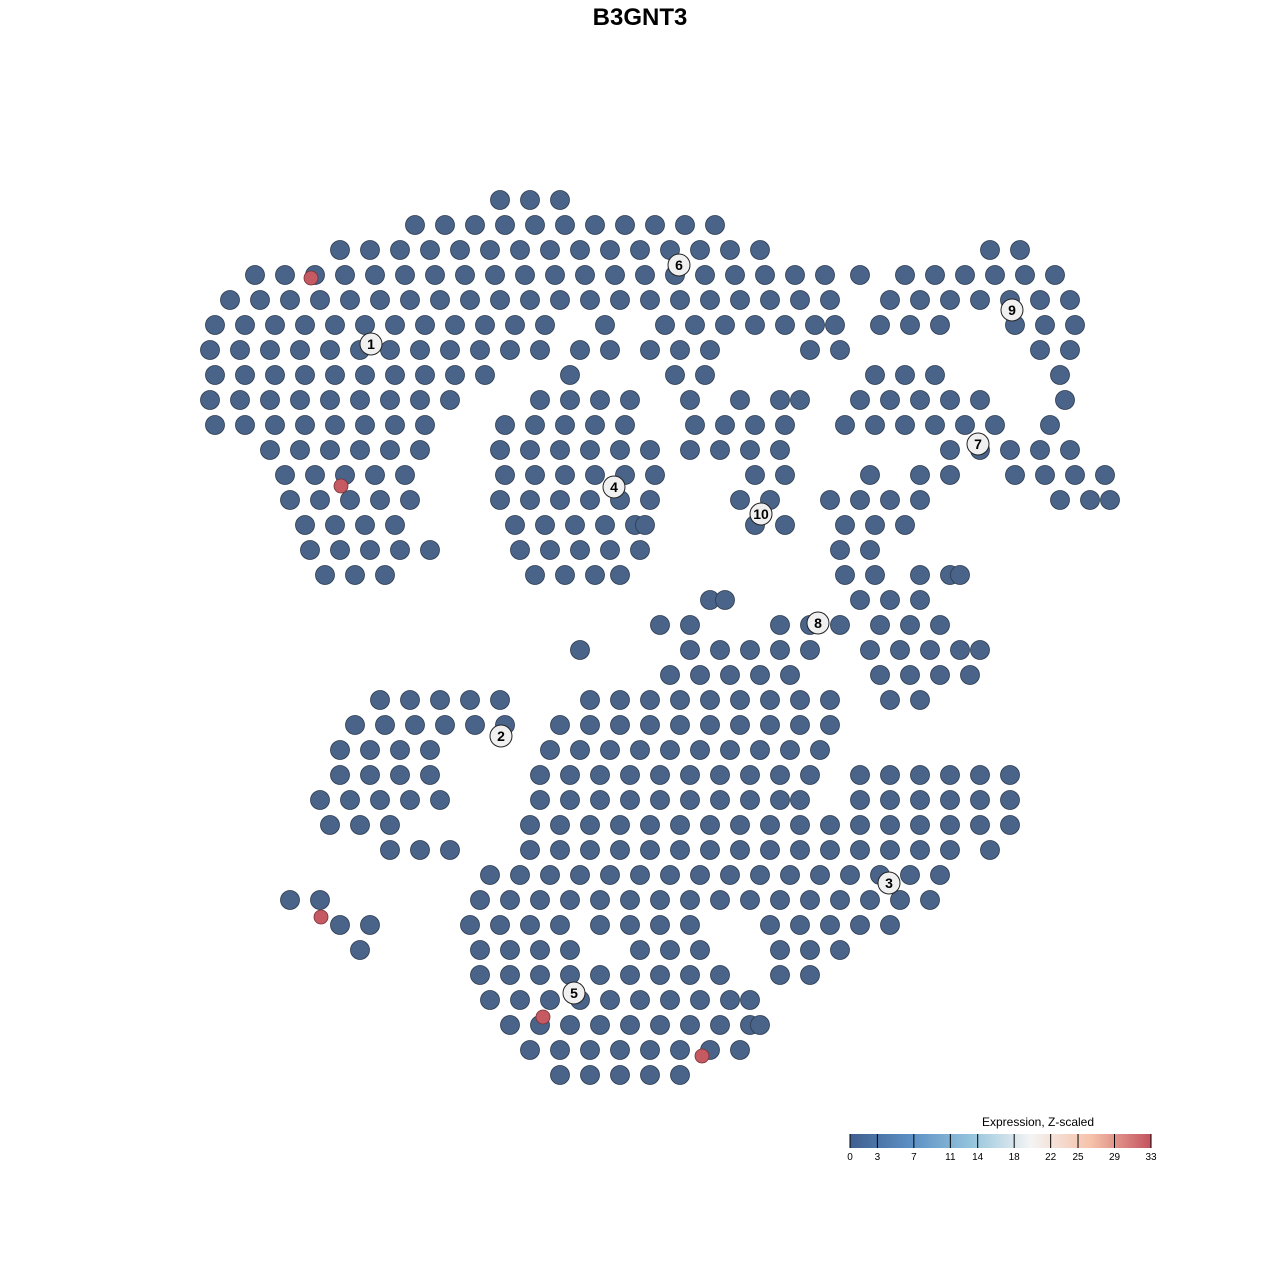 This screenshot has width=1280, height=1280. Describe the element at coordinates (640, 17) in the screenshot. I see `chart-title: B3GNT3` at that location.